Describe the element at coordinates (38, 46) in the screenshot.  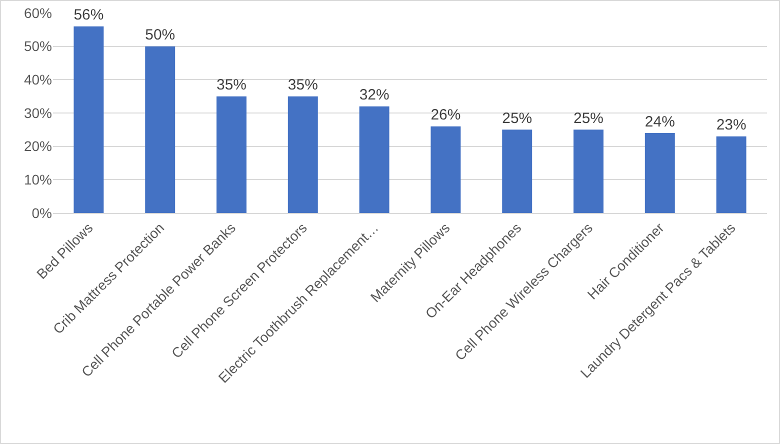
I see `y-tick-label: 50%` at that location.